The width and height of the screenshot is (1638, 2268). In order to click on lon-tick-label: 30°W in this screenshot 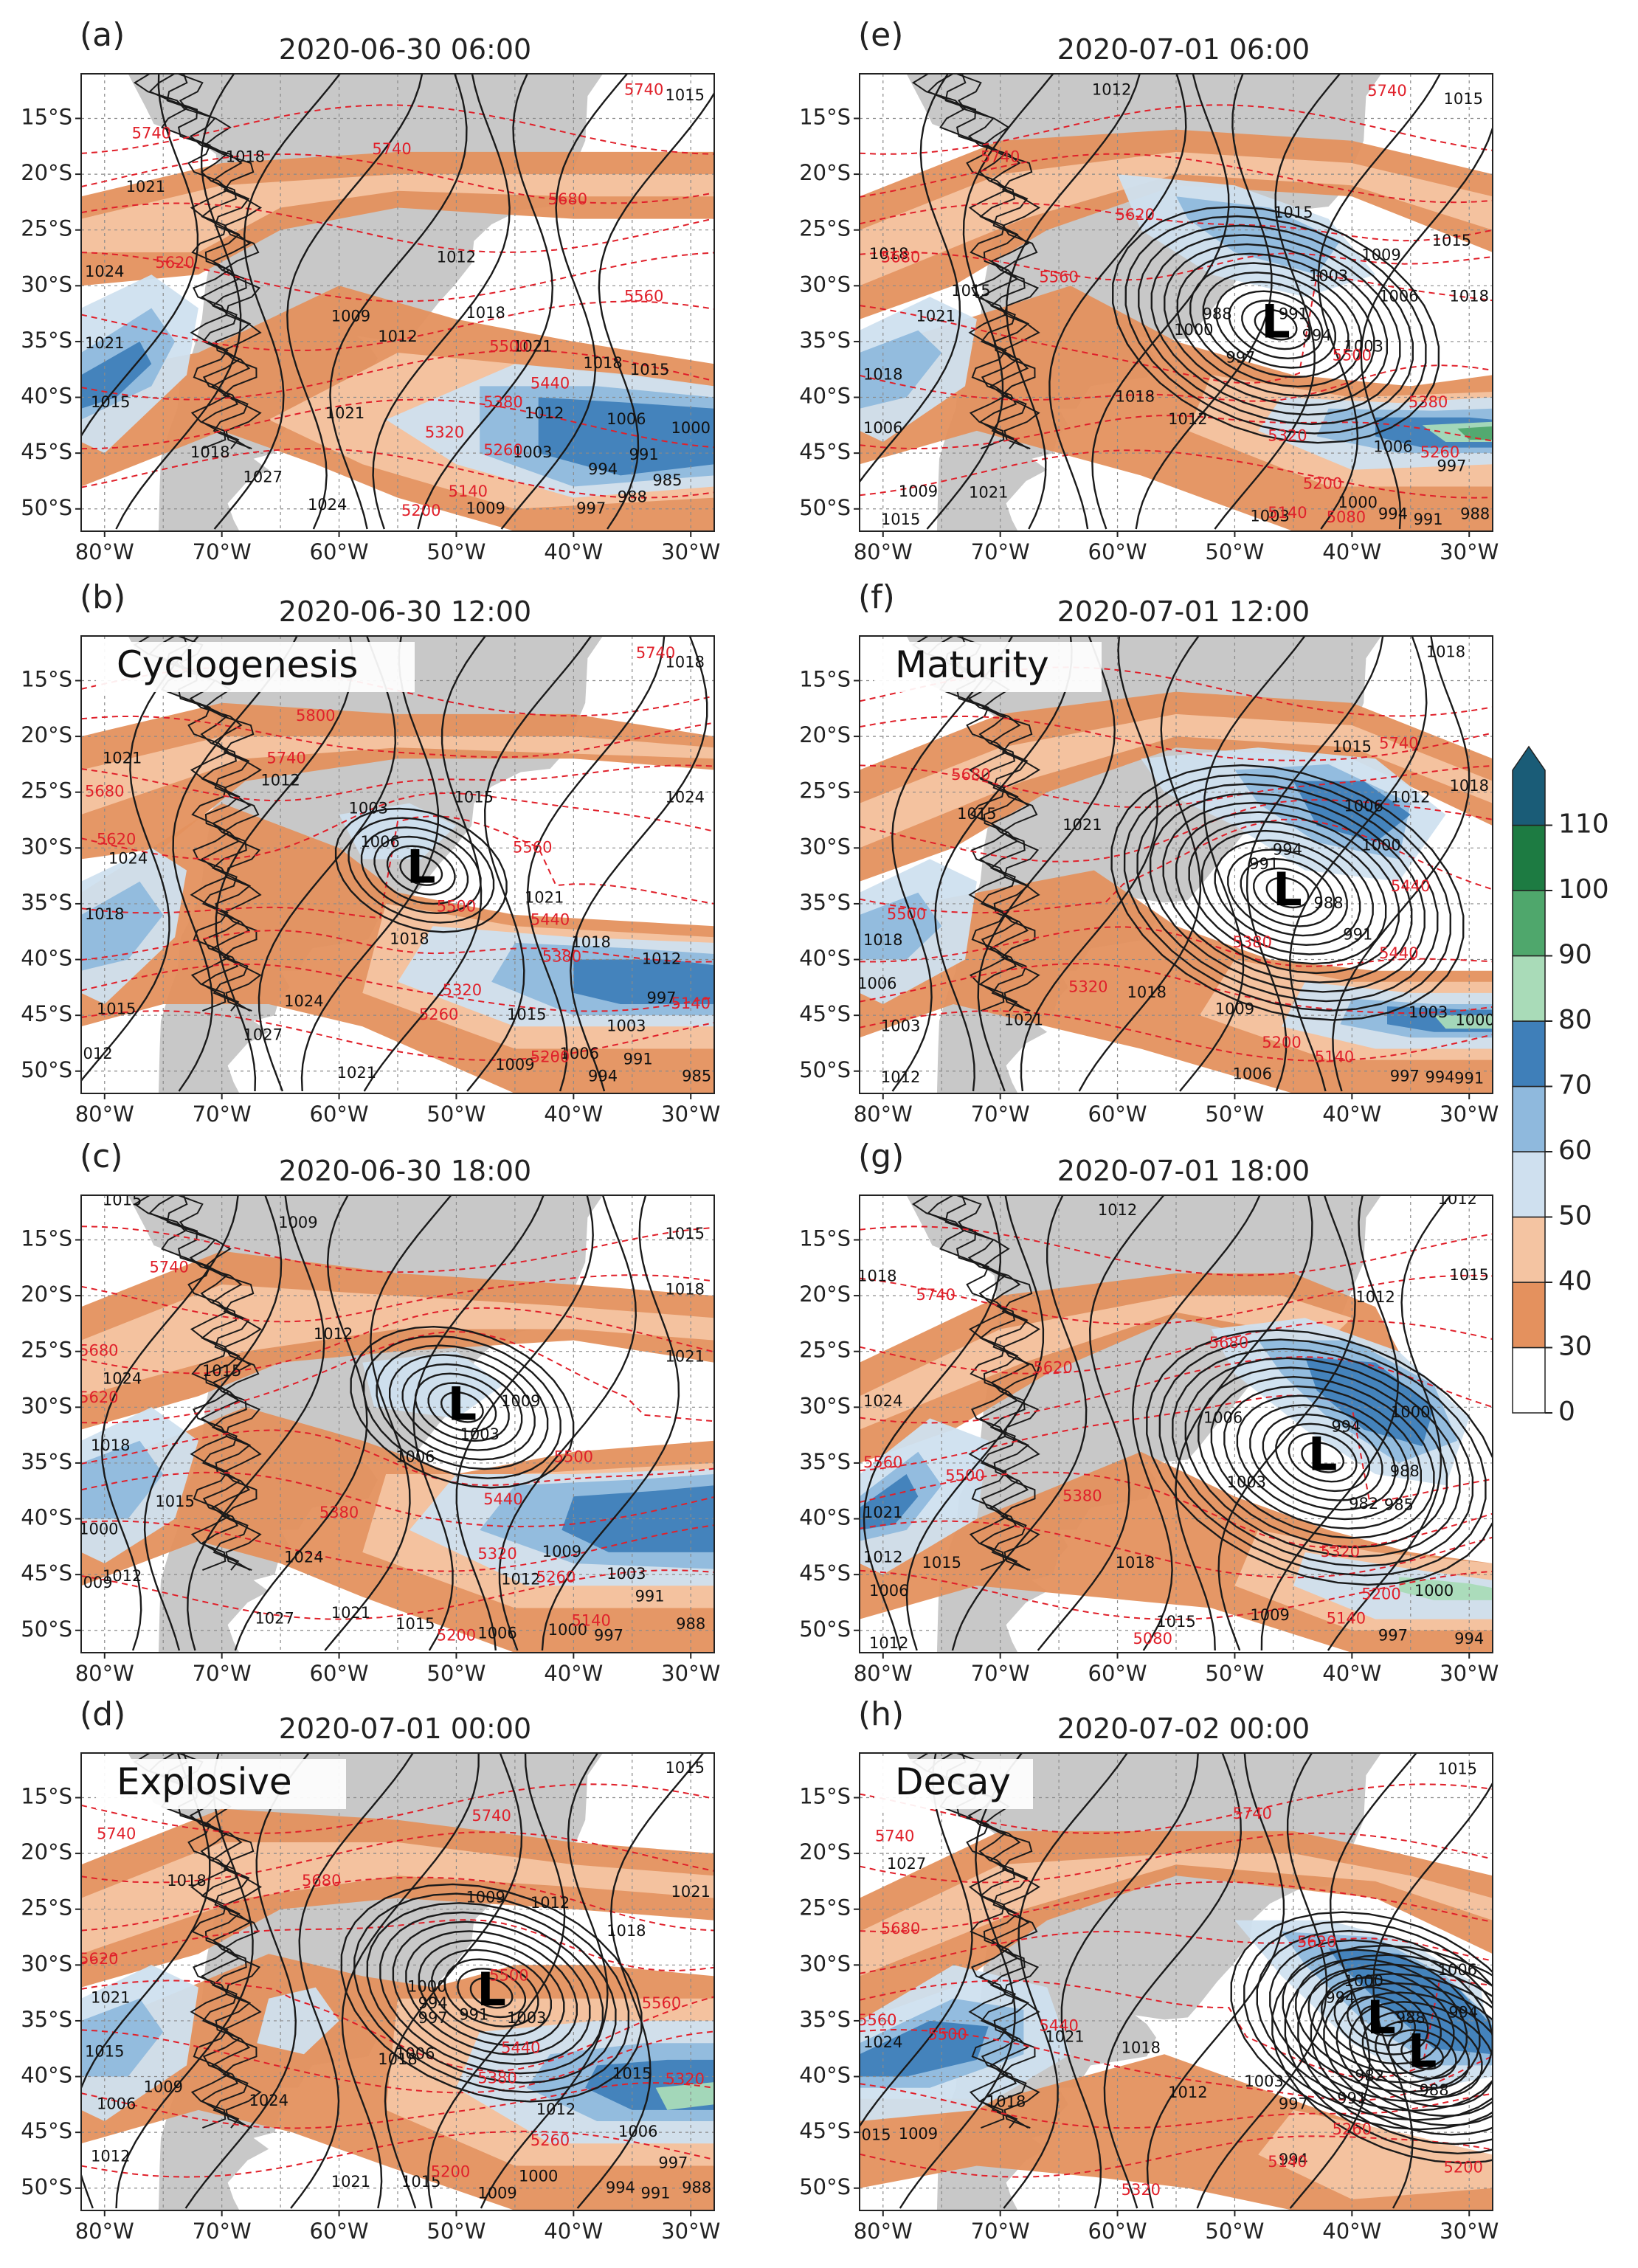, I will do `click(1470, 551)`.